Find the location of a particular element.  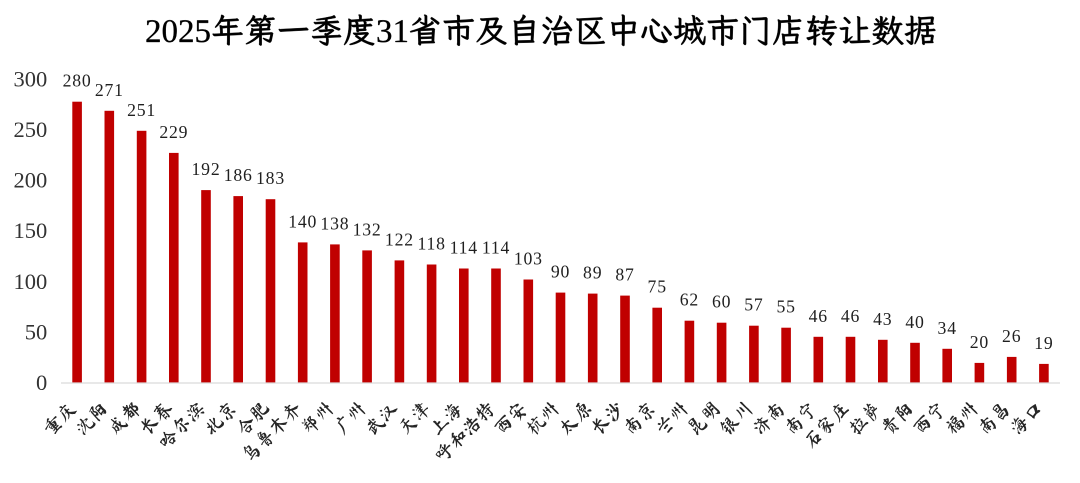

svg-text: 300 is located at coordinates (31, 79).